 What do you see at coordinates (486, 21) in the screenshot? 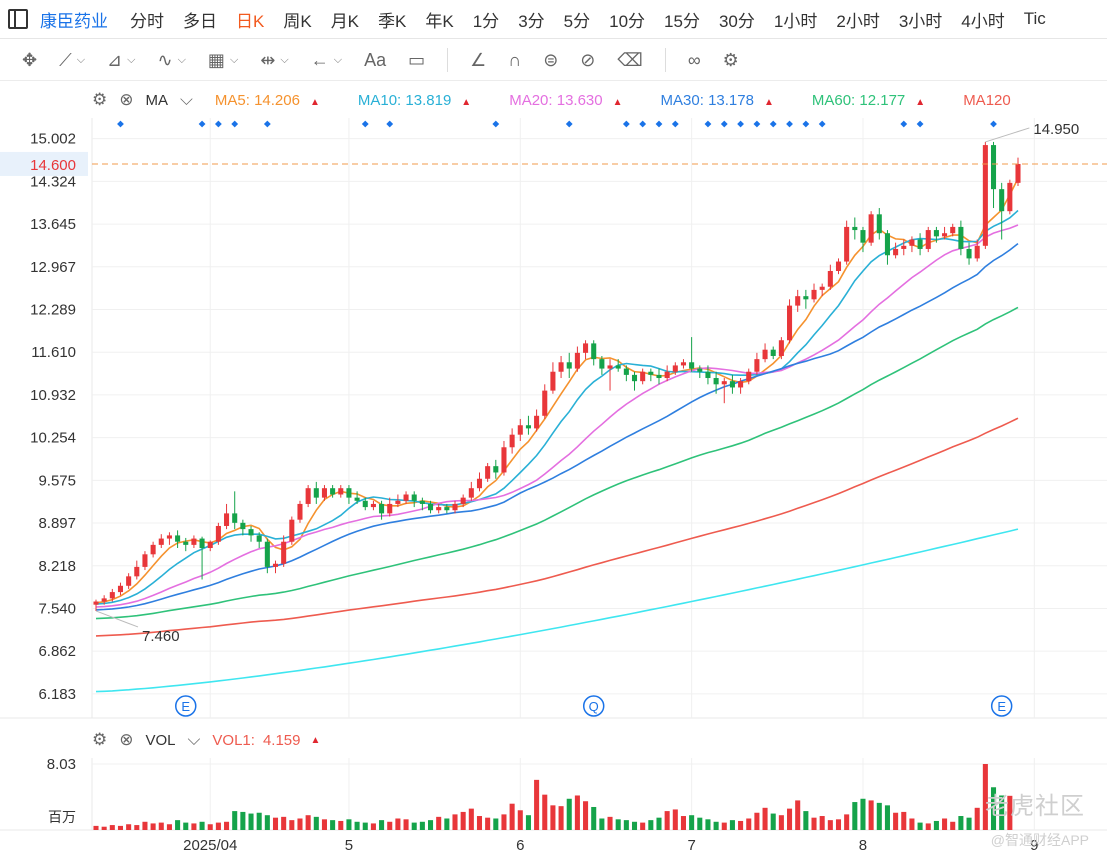
I see `tab-1min: 1分` at bounding box center [486, 21].